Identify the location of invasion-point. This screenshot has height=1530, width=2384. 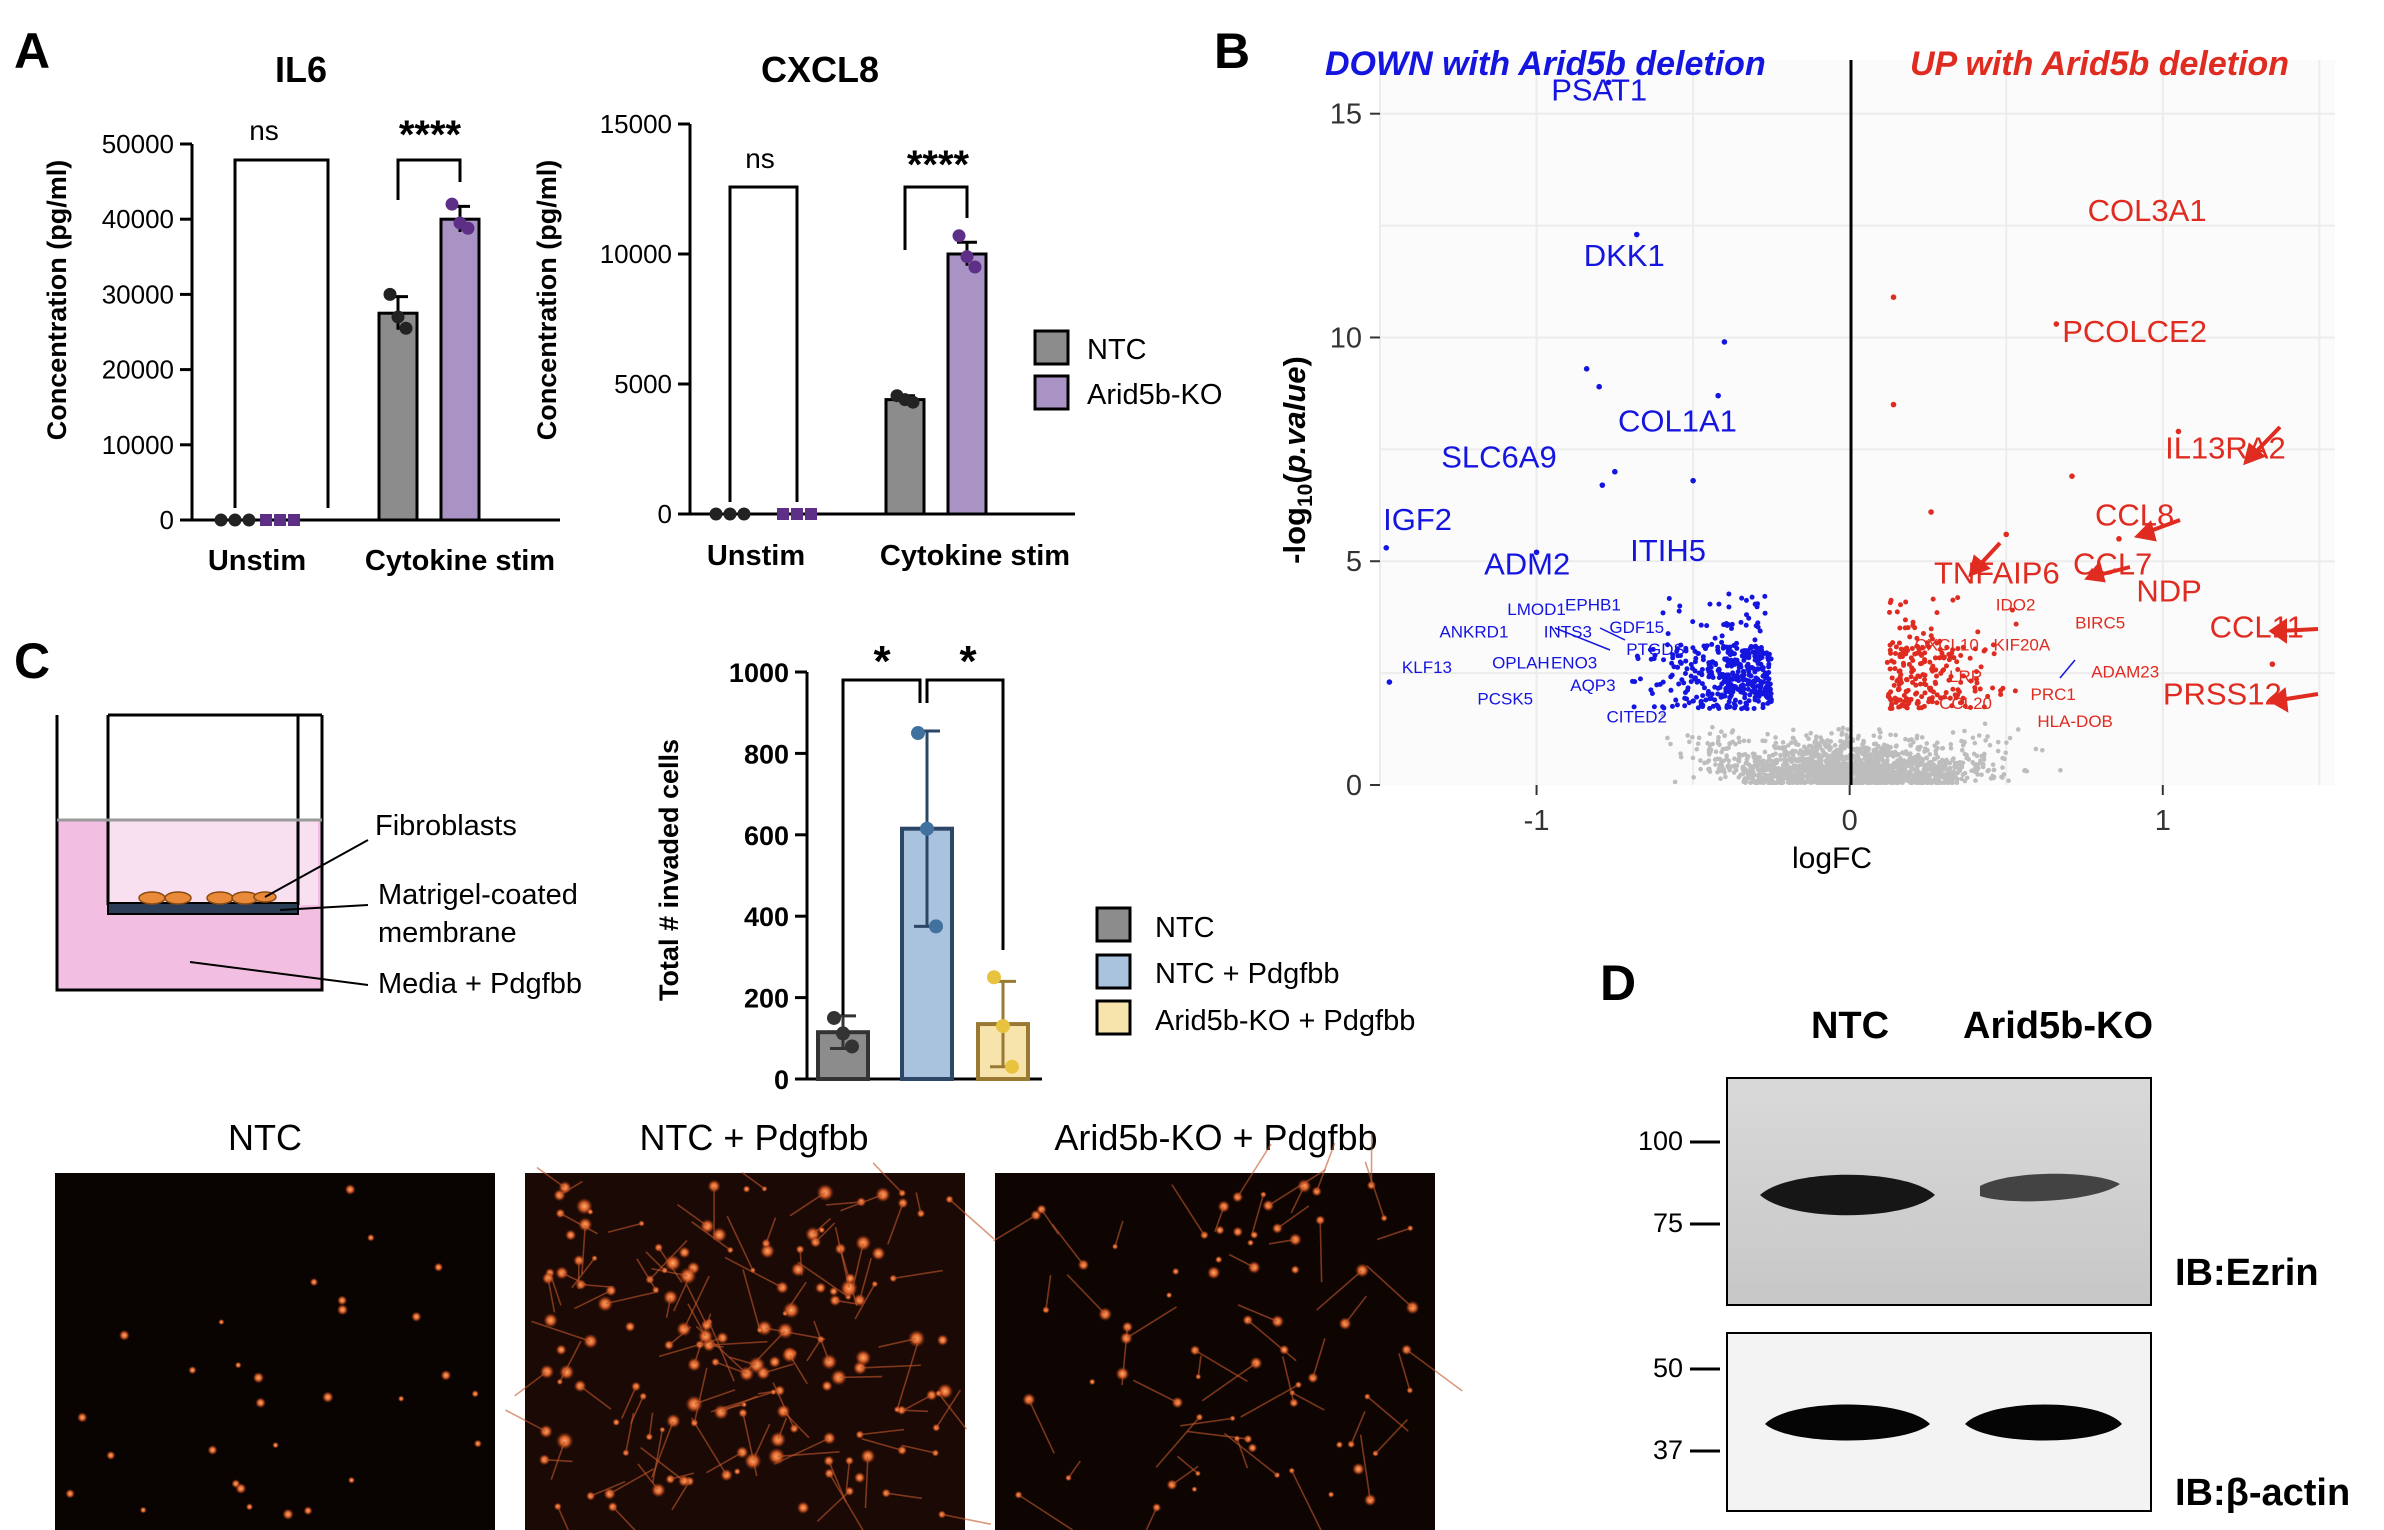
(936, 926).